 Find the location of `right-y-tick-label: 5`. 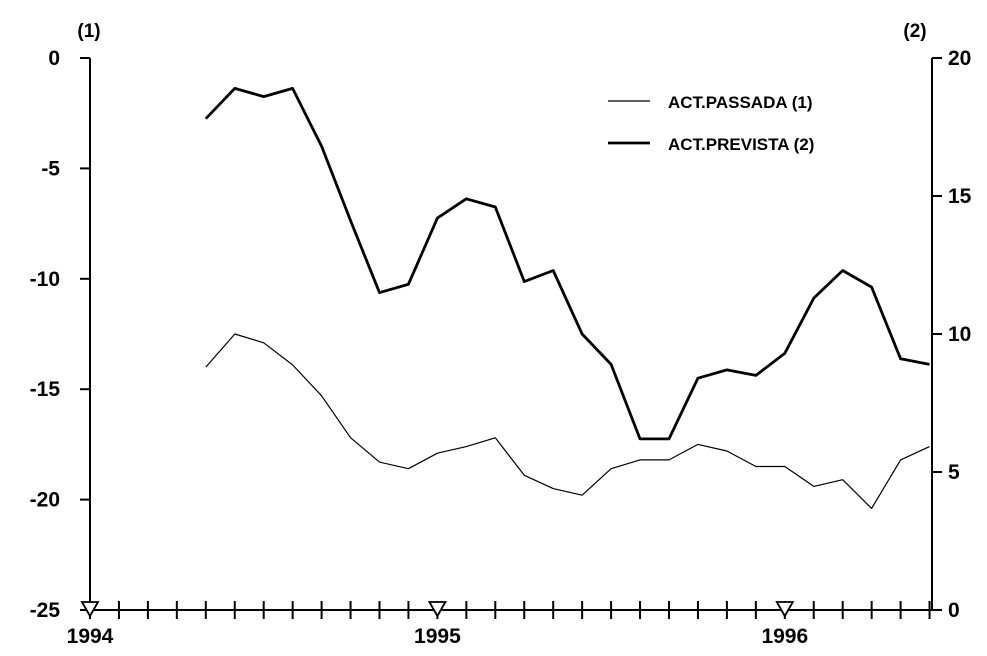

right-y-tick-label: 5 is located at coordinates (954, 472).